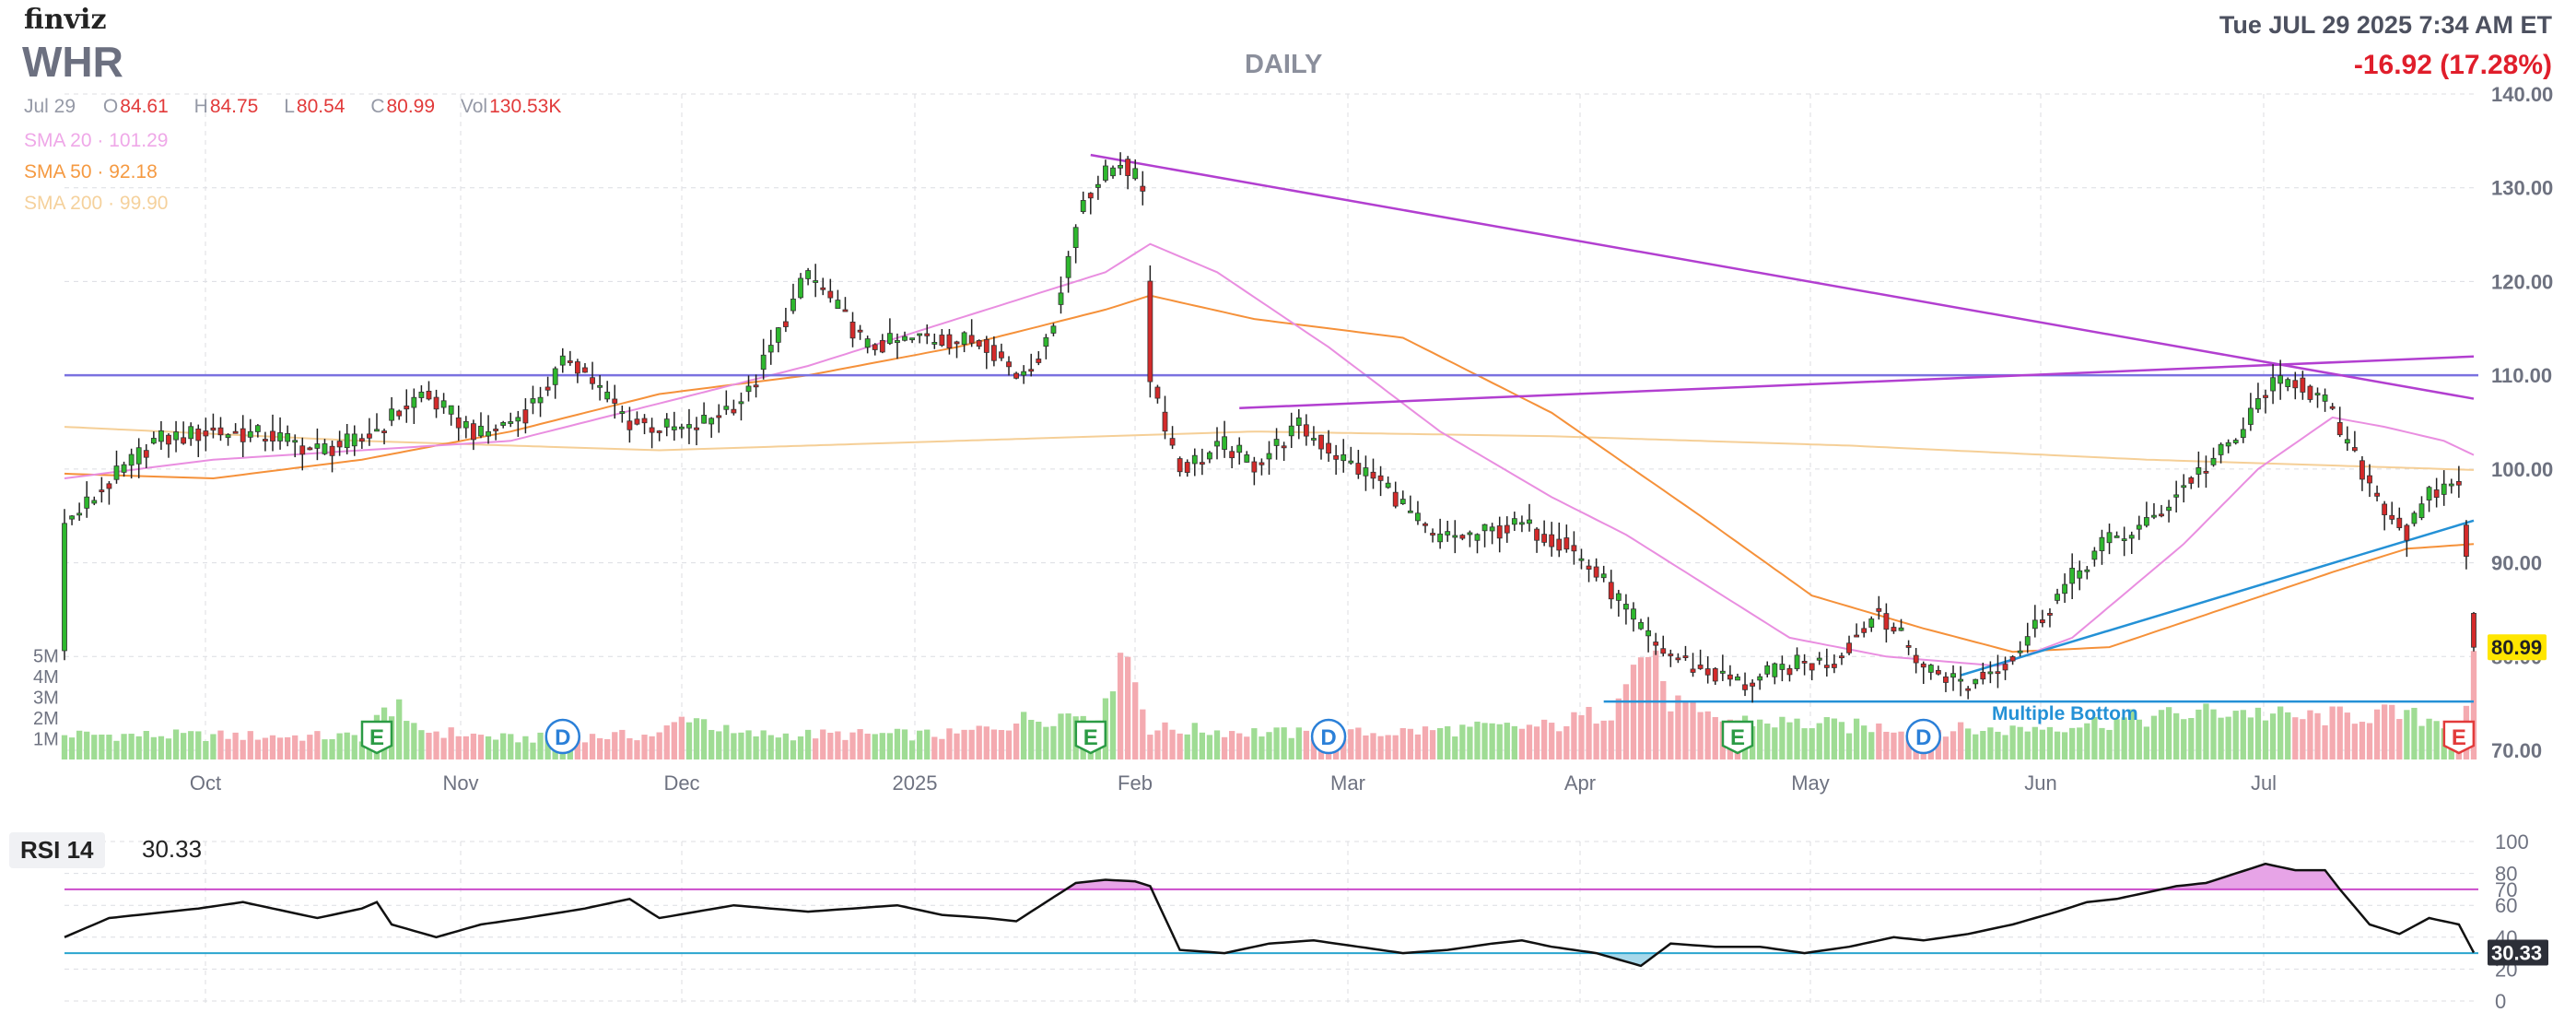 The image size is (2576, 1036). What do you see at coordinates (46, 657) in the screenshot?
I see `volume-tick-label: 5M` at bounding box center [46, 657].